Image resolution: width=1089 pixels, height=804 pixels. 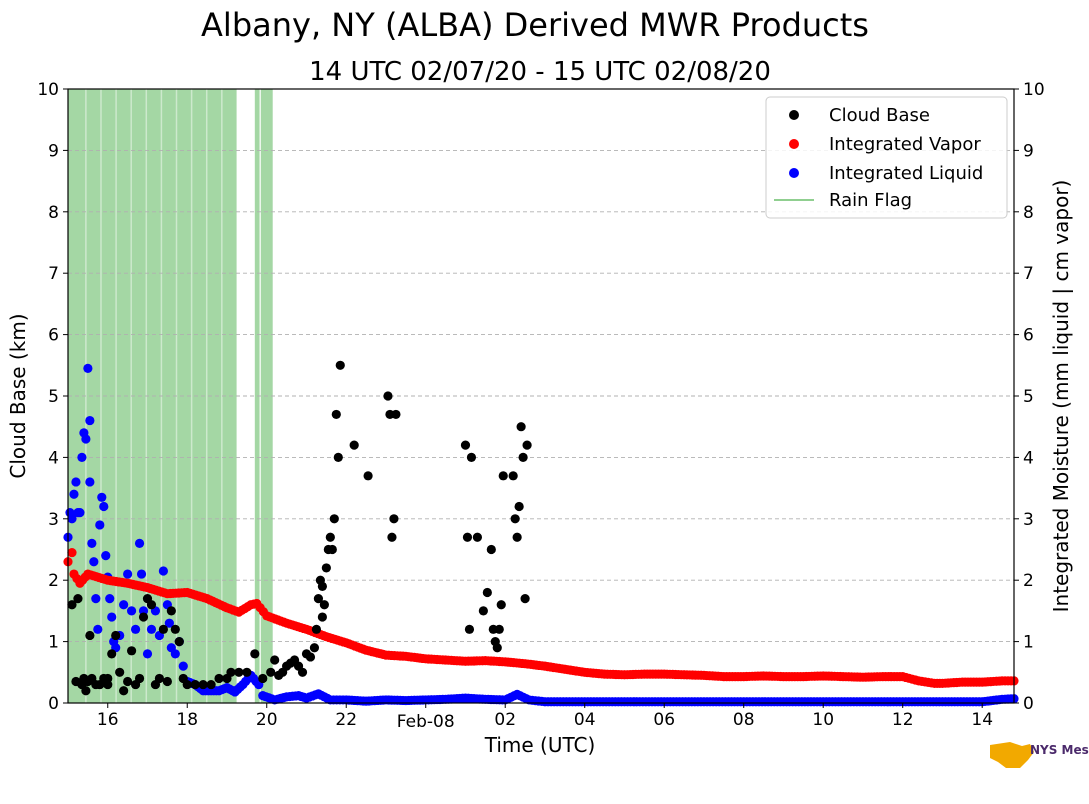 What do you see at coordinates (1059, 750) in the screenshot?
I see `logo-brand-text: NYS Mesonet` at bounding box center [1059, 750].